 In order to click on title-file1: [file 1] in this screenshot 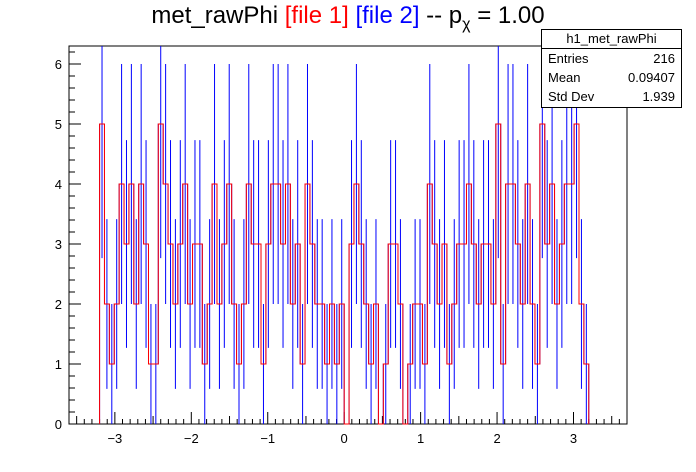, I will do `click(316, 15)`.